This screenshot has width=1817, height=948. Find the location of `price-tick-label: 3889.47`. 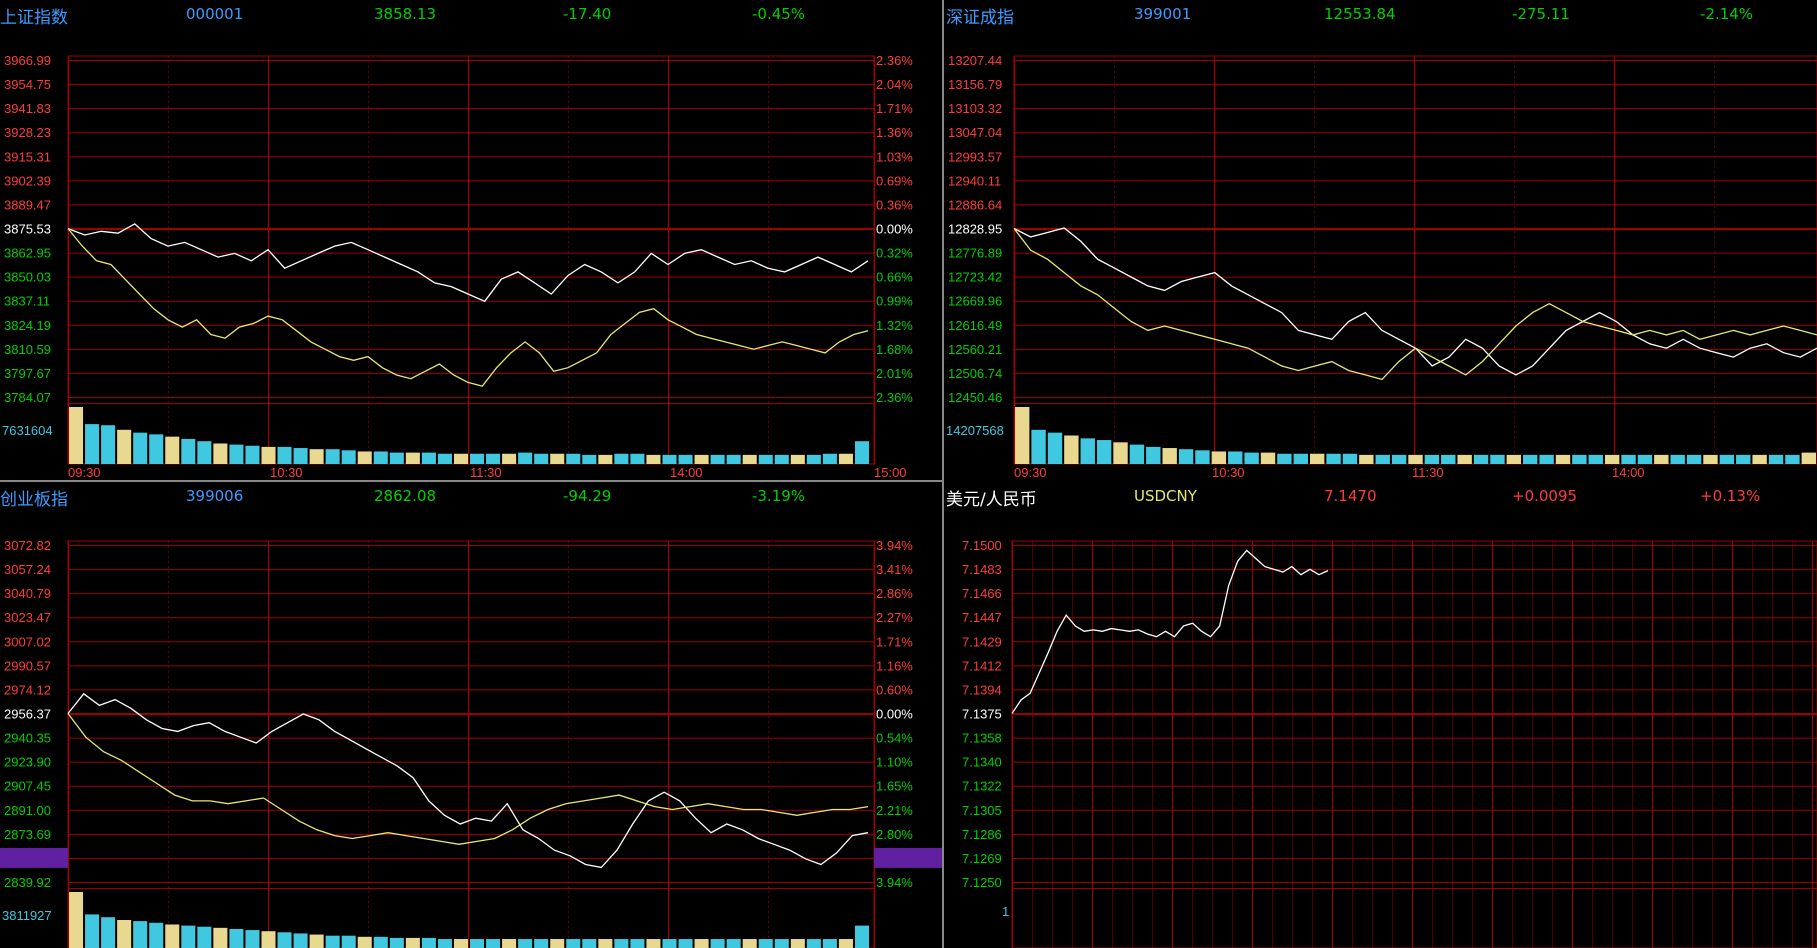

price-tick-label: 3889.47 is located at coordinates (27, 204).